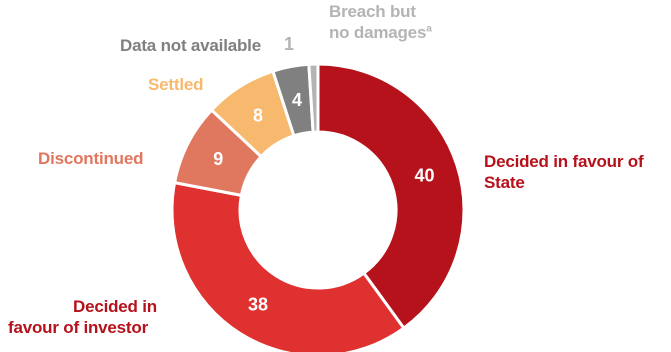 The width and height of the screenshot is (671, 352). Describe the element at coordinates (380, 22) in the screenshot. I see `legend-label-breach-but-no-damages: Breach but no damagesa` at that location.